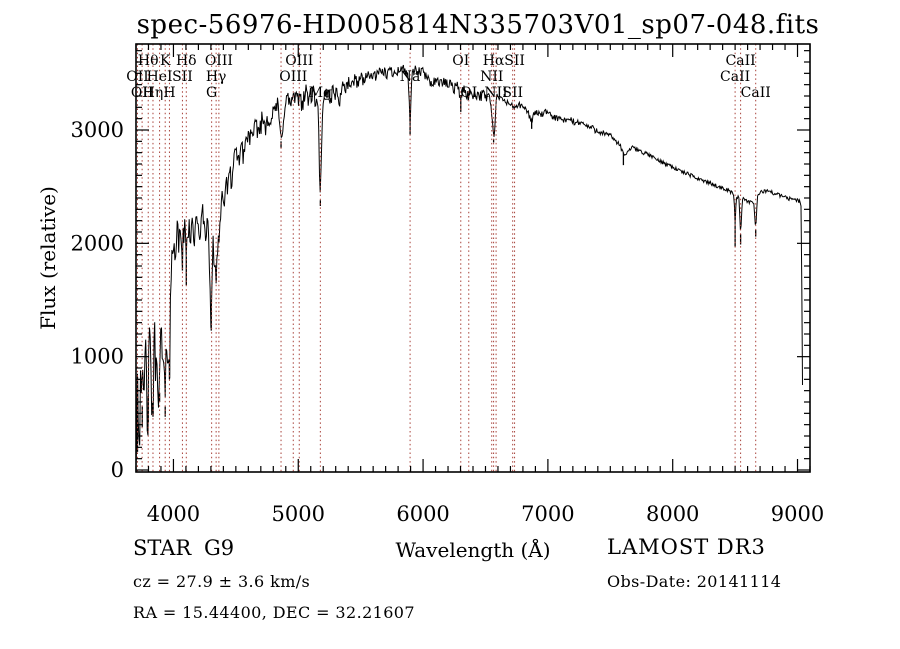 Image resolution: width=900 pixels, height=649 pixels. What do you see at coordinates (422, 514) in the screenshot?
I see `x-tick-label: 6000` at bounding box center [422, 514].